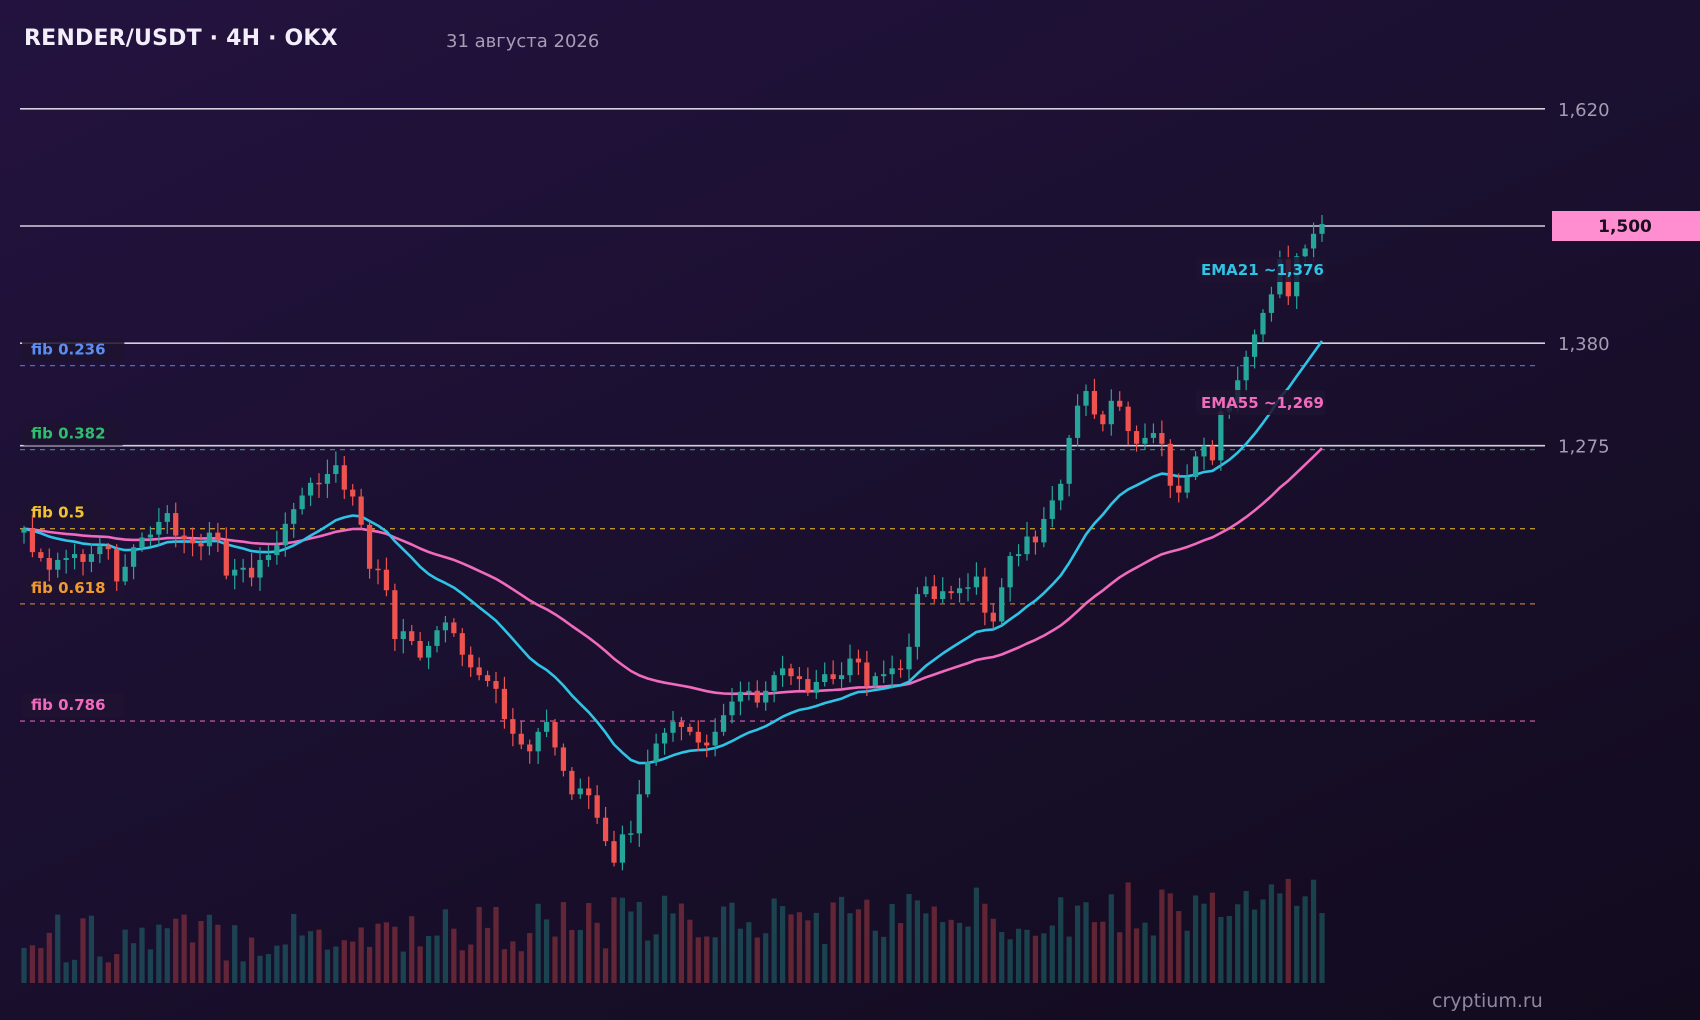 The image size is (1700, 1020). Describe the element at coordinates (73, 705) in the screenshot. I see `fib-label-bg` at that location.